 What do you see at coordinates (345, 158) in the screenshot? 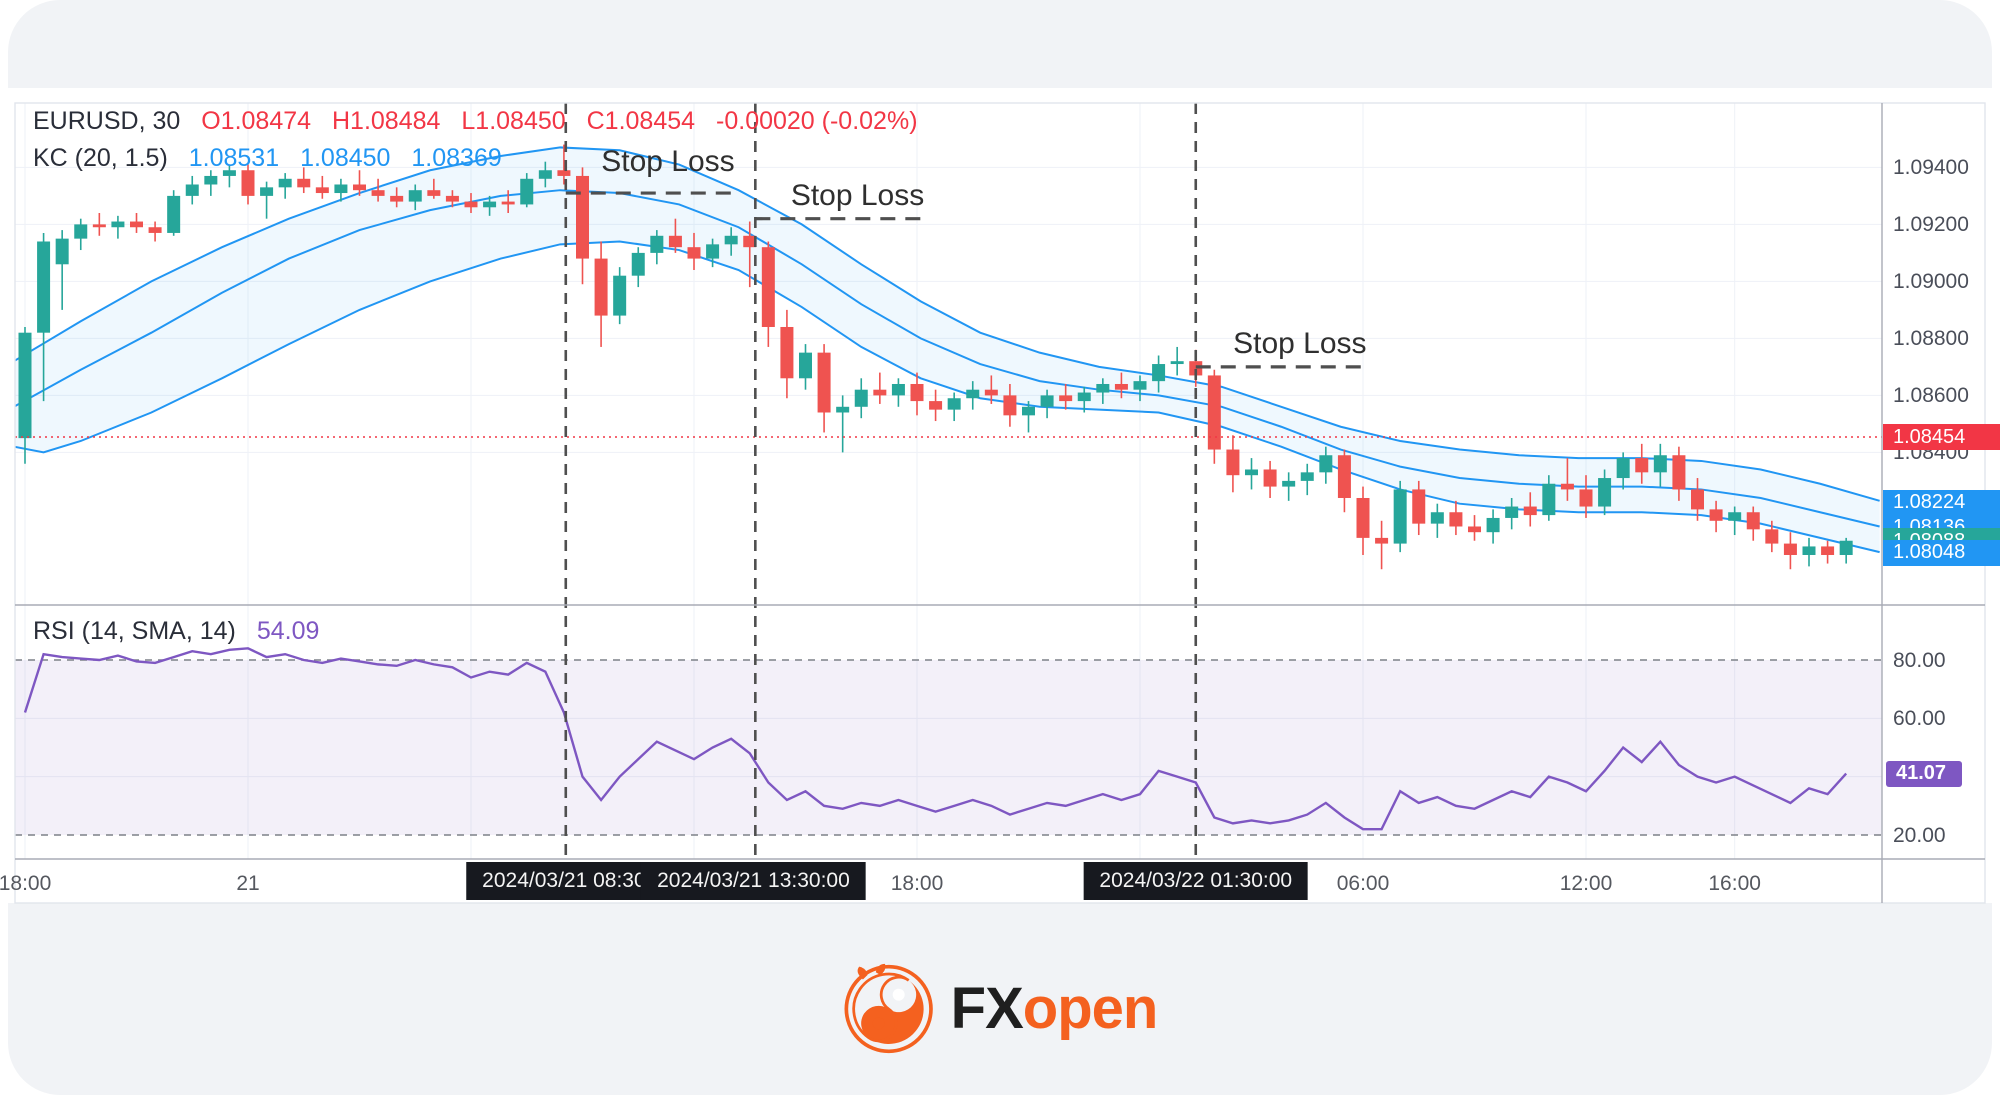
I see `kc-middle-value: 1.08450` at bounding box center [345, 158].